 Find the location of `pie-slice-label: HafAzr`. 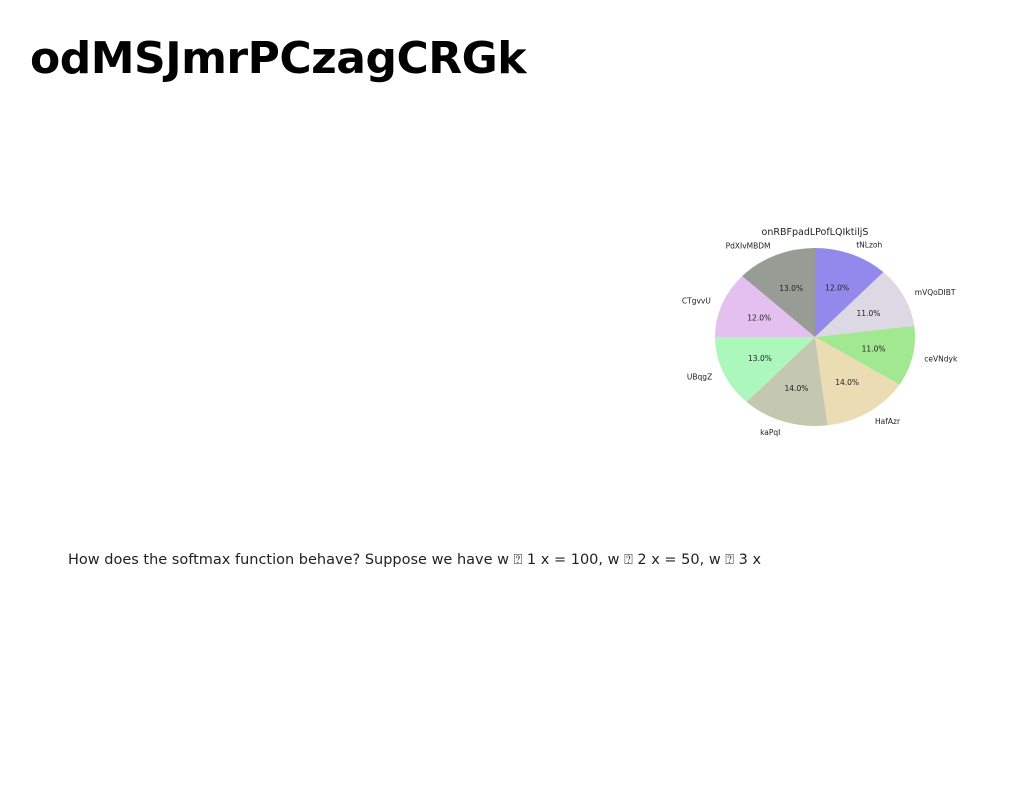

pie-slice-label: HafAzr is located at coordinates (888, 421).